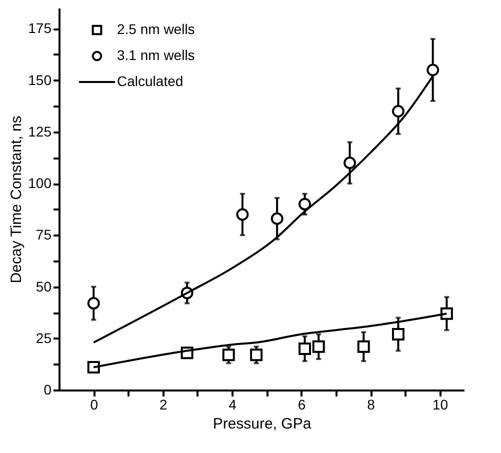 The height and width of the screenshot is (453, 501). I want to click on legend-label: Calculated, so click(150, 81).